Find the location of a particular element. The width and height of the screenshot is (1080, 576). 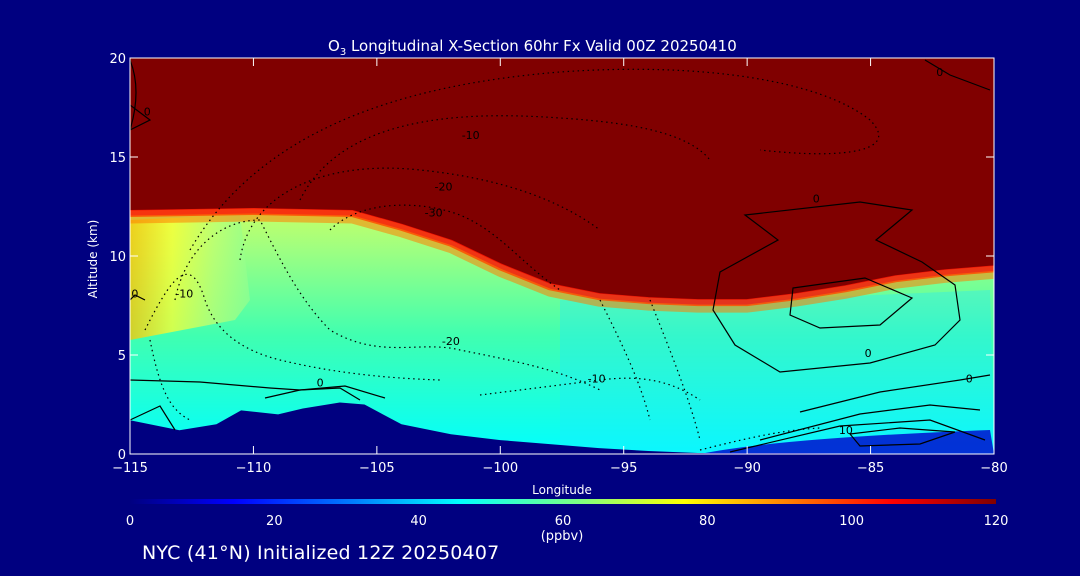

colorbar is located at coordinates (563, 501).